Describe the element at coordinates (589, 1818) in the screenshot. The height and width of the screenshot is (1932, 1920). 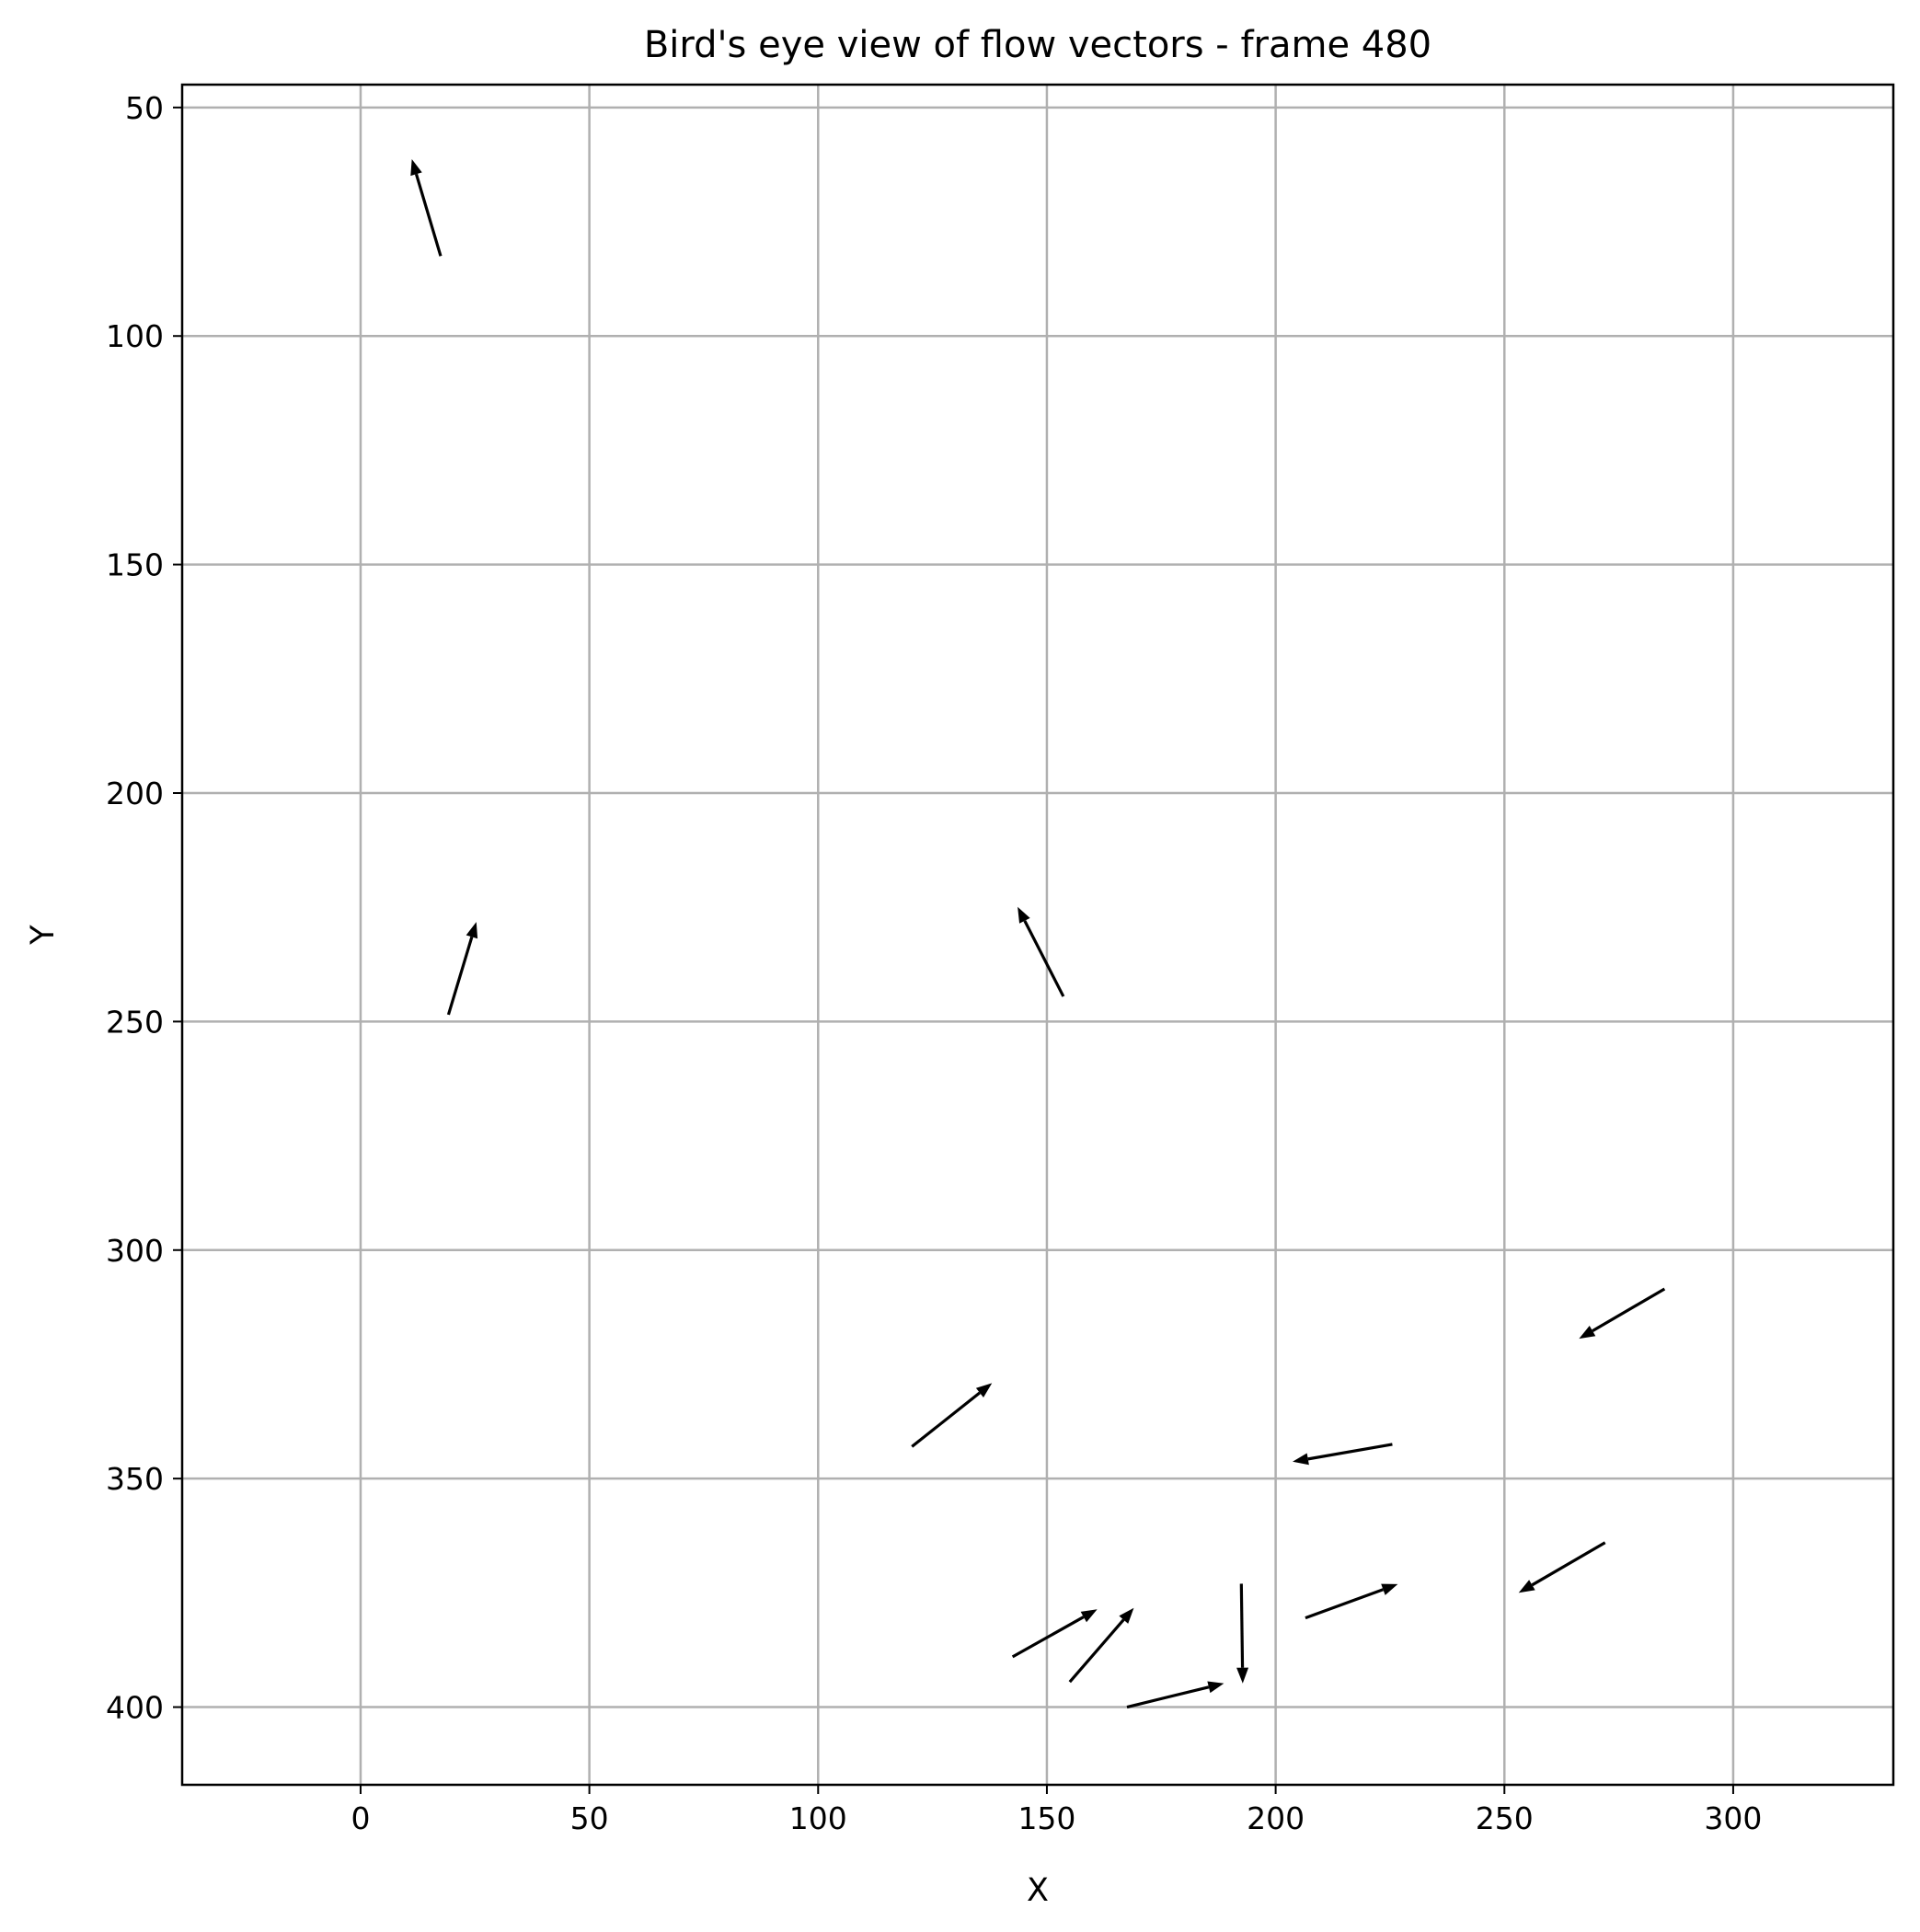
I see `x-tick-label: 50` at that location.